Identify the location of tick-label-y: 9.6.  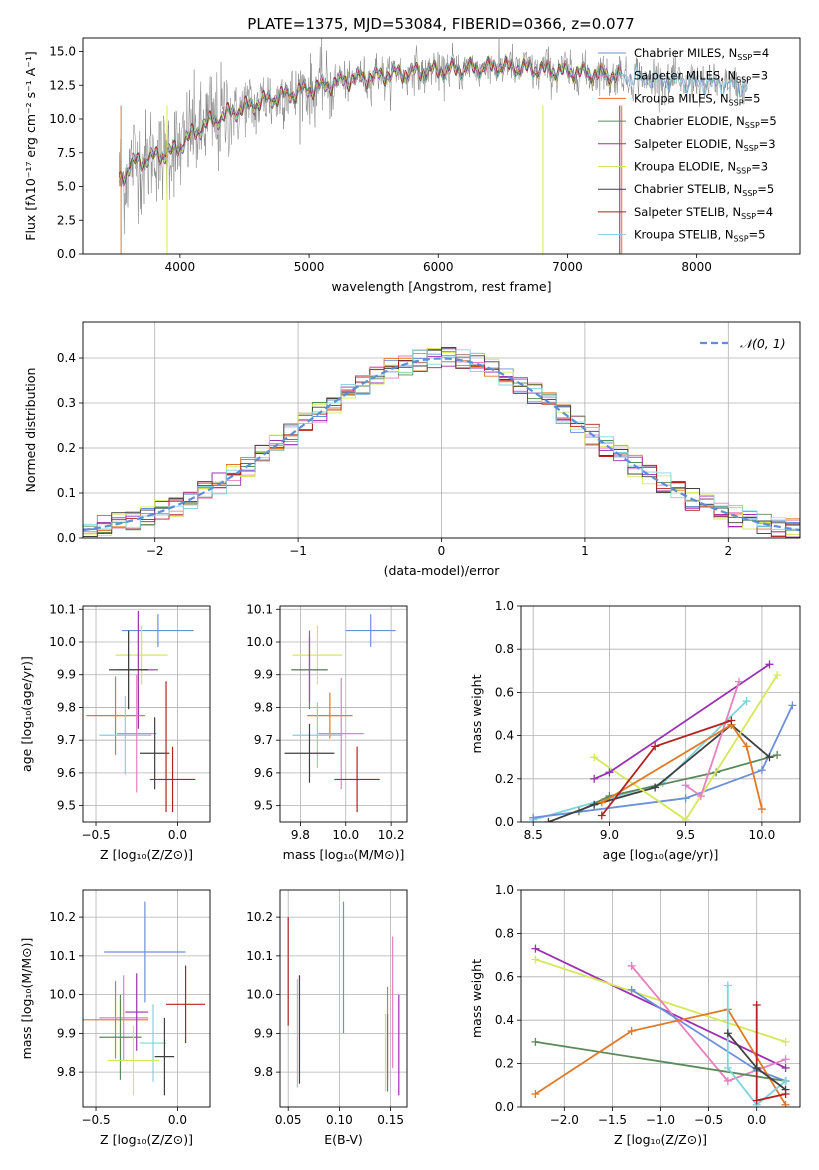
(263, 773).